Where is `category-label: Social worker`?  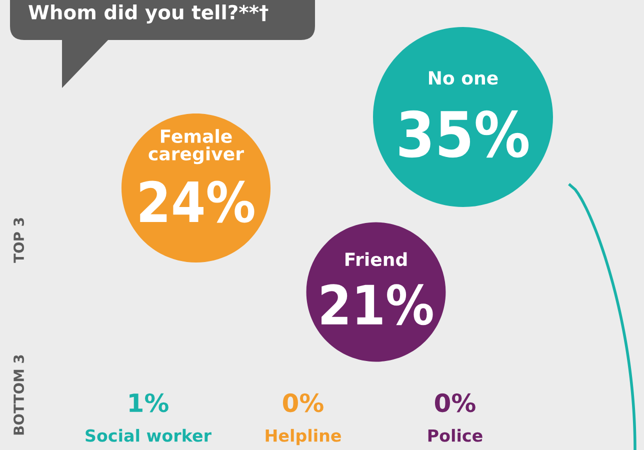 category-label: Social worker is located at coordinates (149, 435).